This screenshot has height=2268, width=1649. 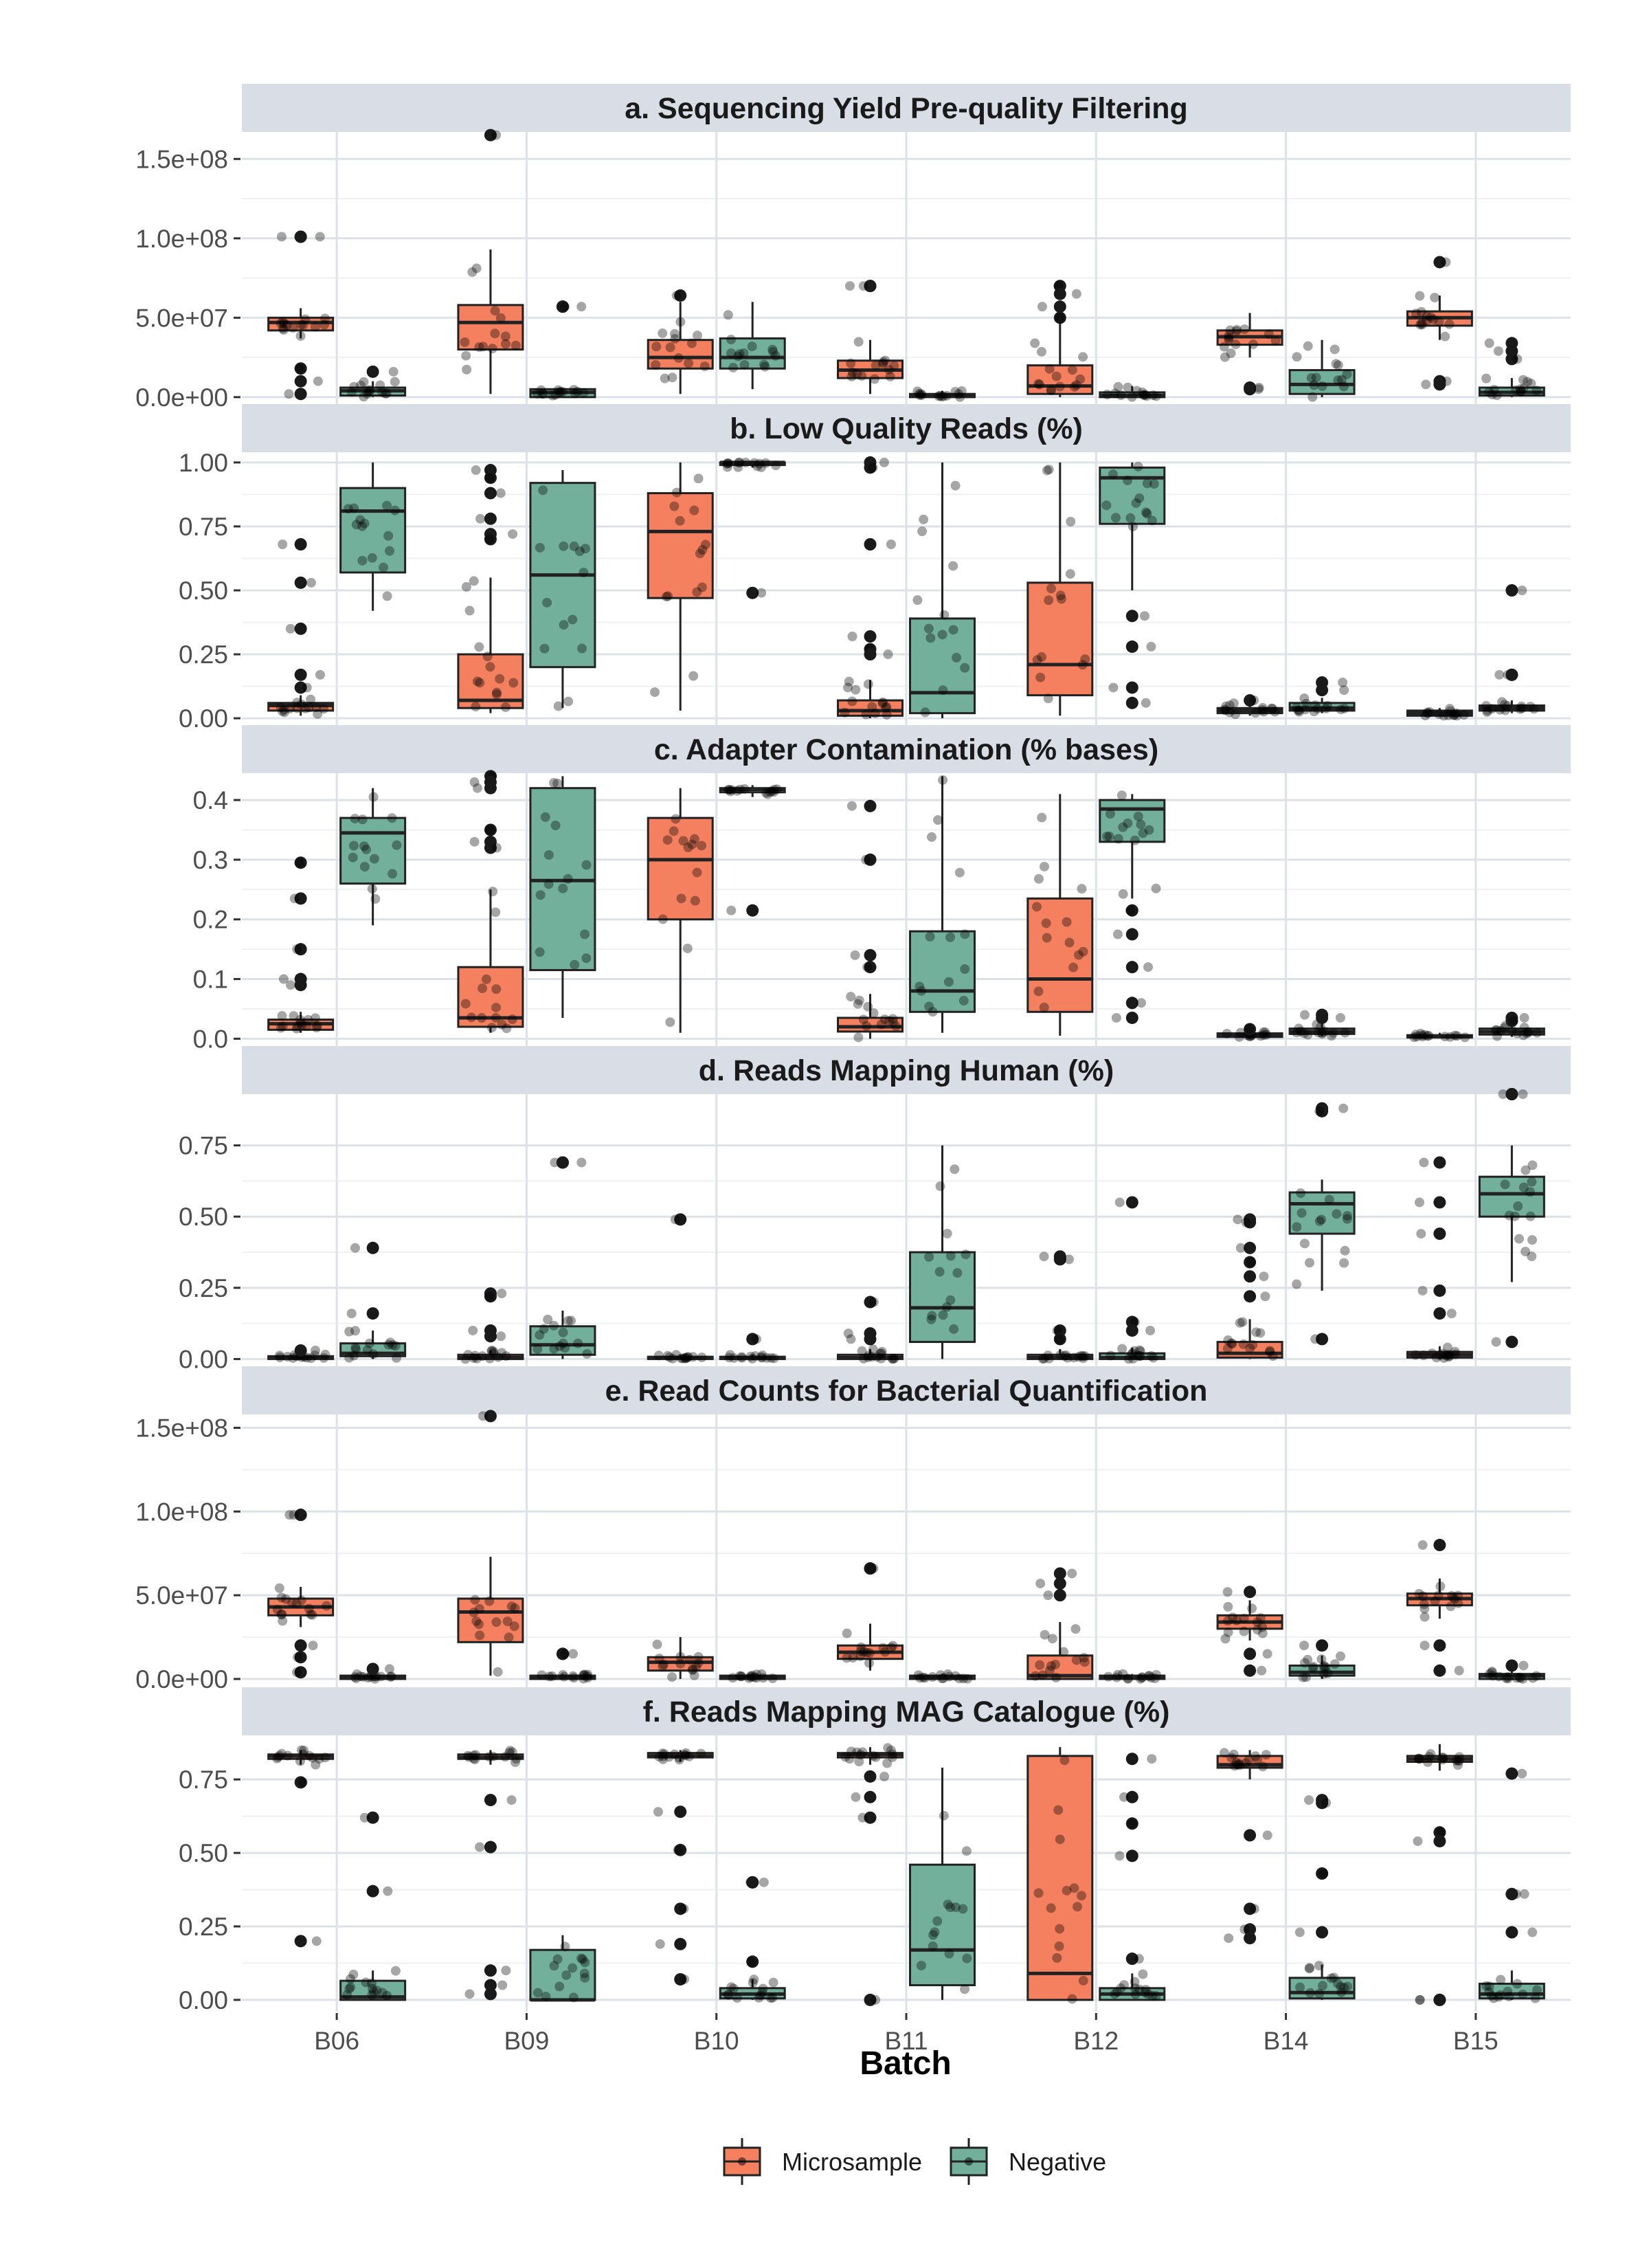 I want to click on box-B15-microsample, so click(x=1440, y=1608).